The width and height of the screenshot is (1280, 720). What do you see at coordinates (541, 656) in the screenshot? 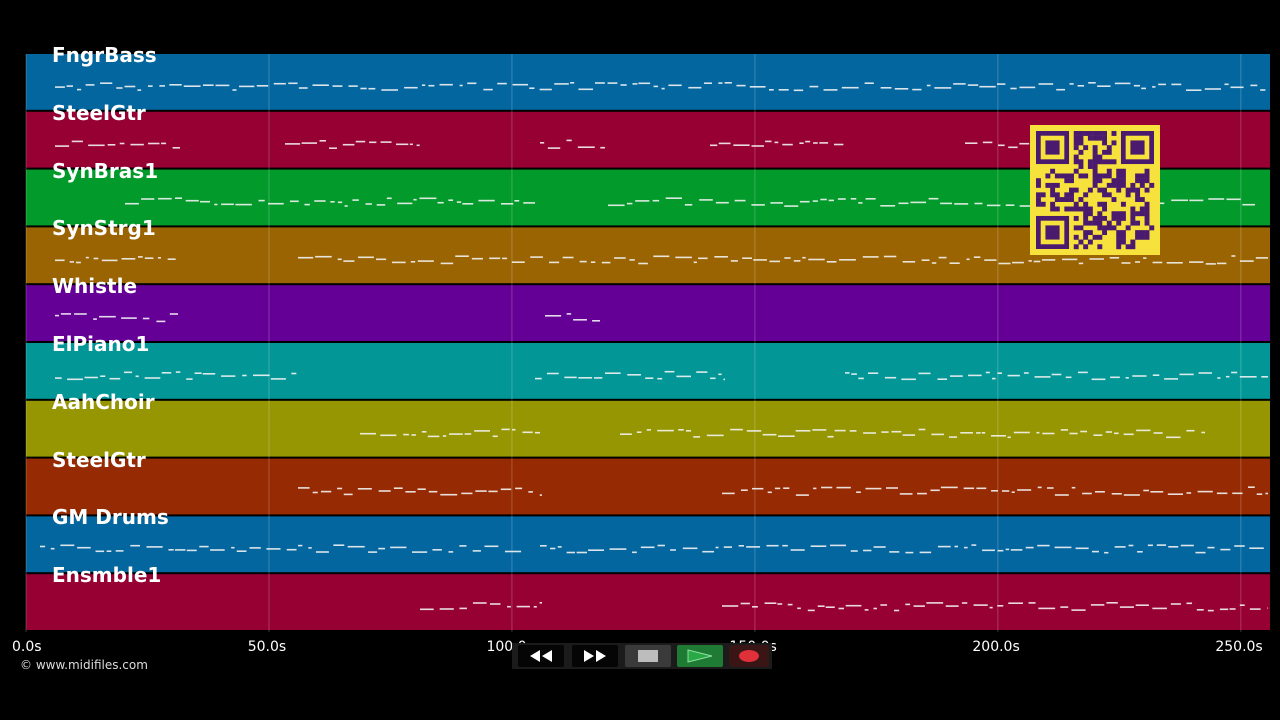
I see `rewind-button` at bounding box center [541, 656].